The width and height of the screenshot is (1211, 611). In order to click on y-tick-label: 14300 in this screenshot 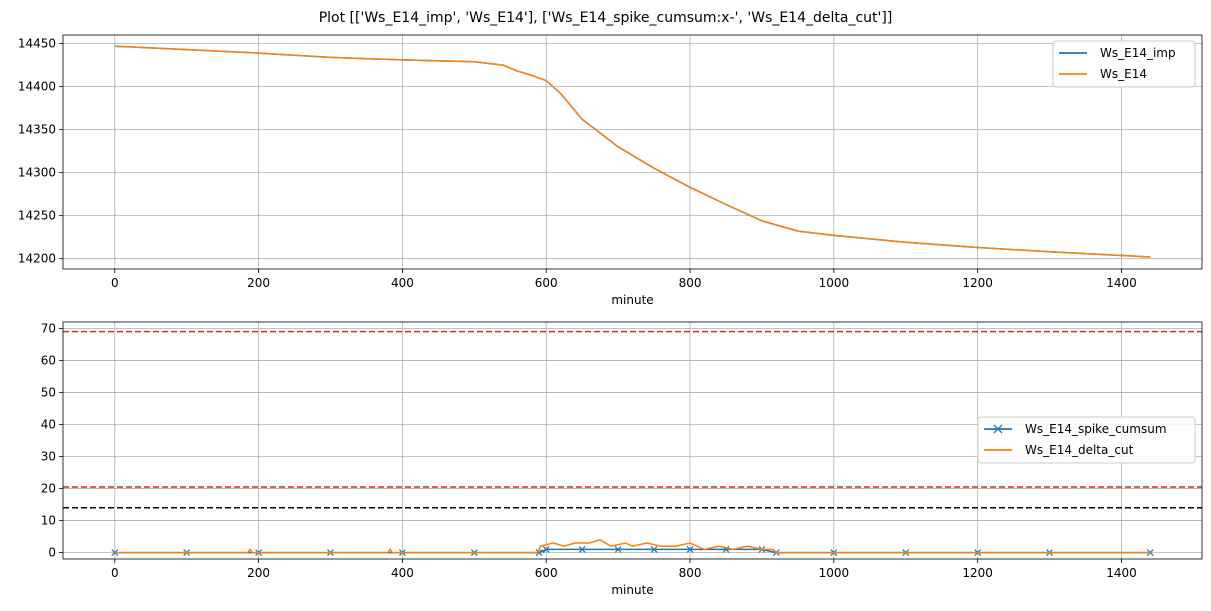, I will do `click(37, 173)`.